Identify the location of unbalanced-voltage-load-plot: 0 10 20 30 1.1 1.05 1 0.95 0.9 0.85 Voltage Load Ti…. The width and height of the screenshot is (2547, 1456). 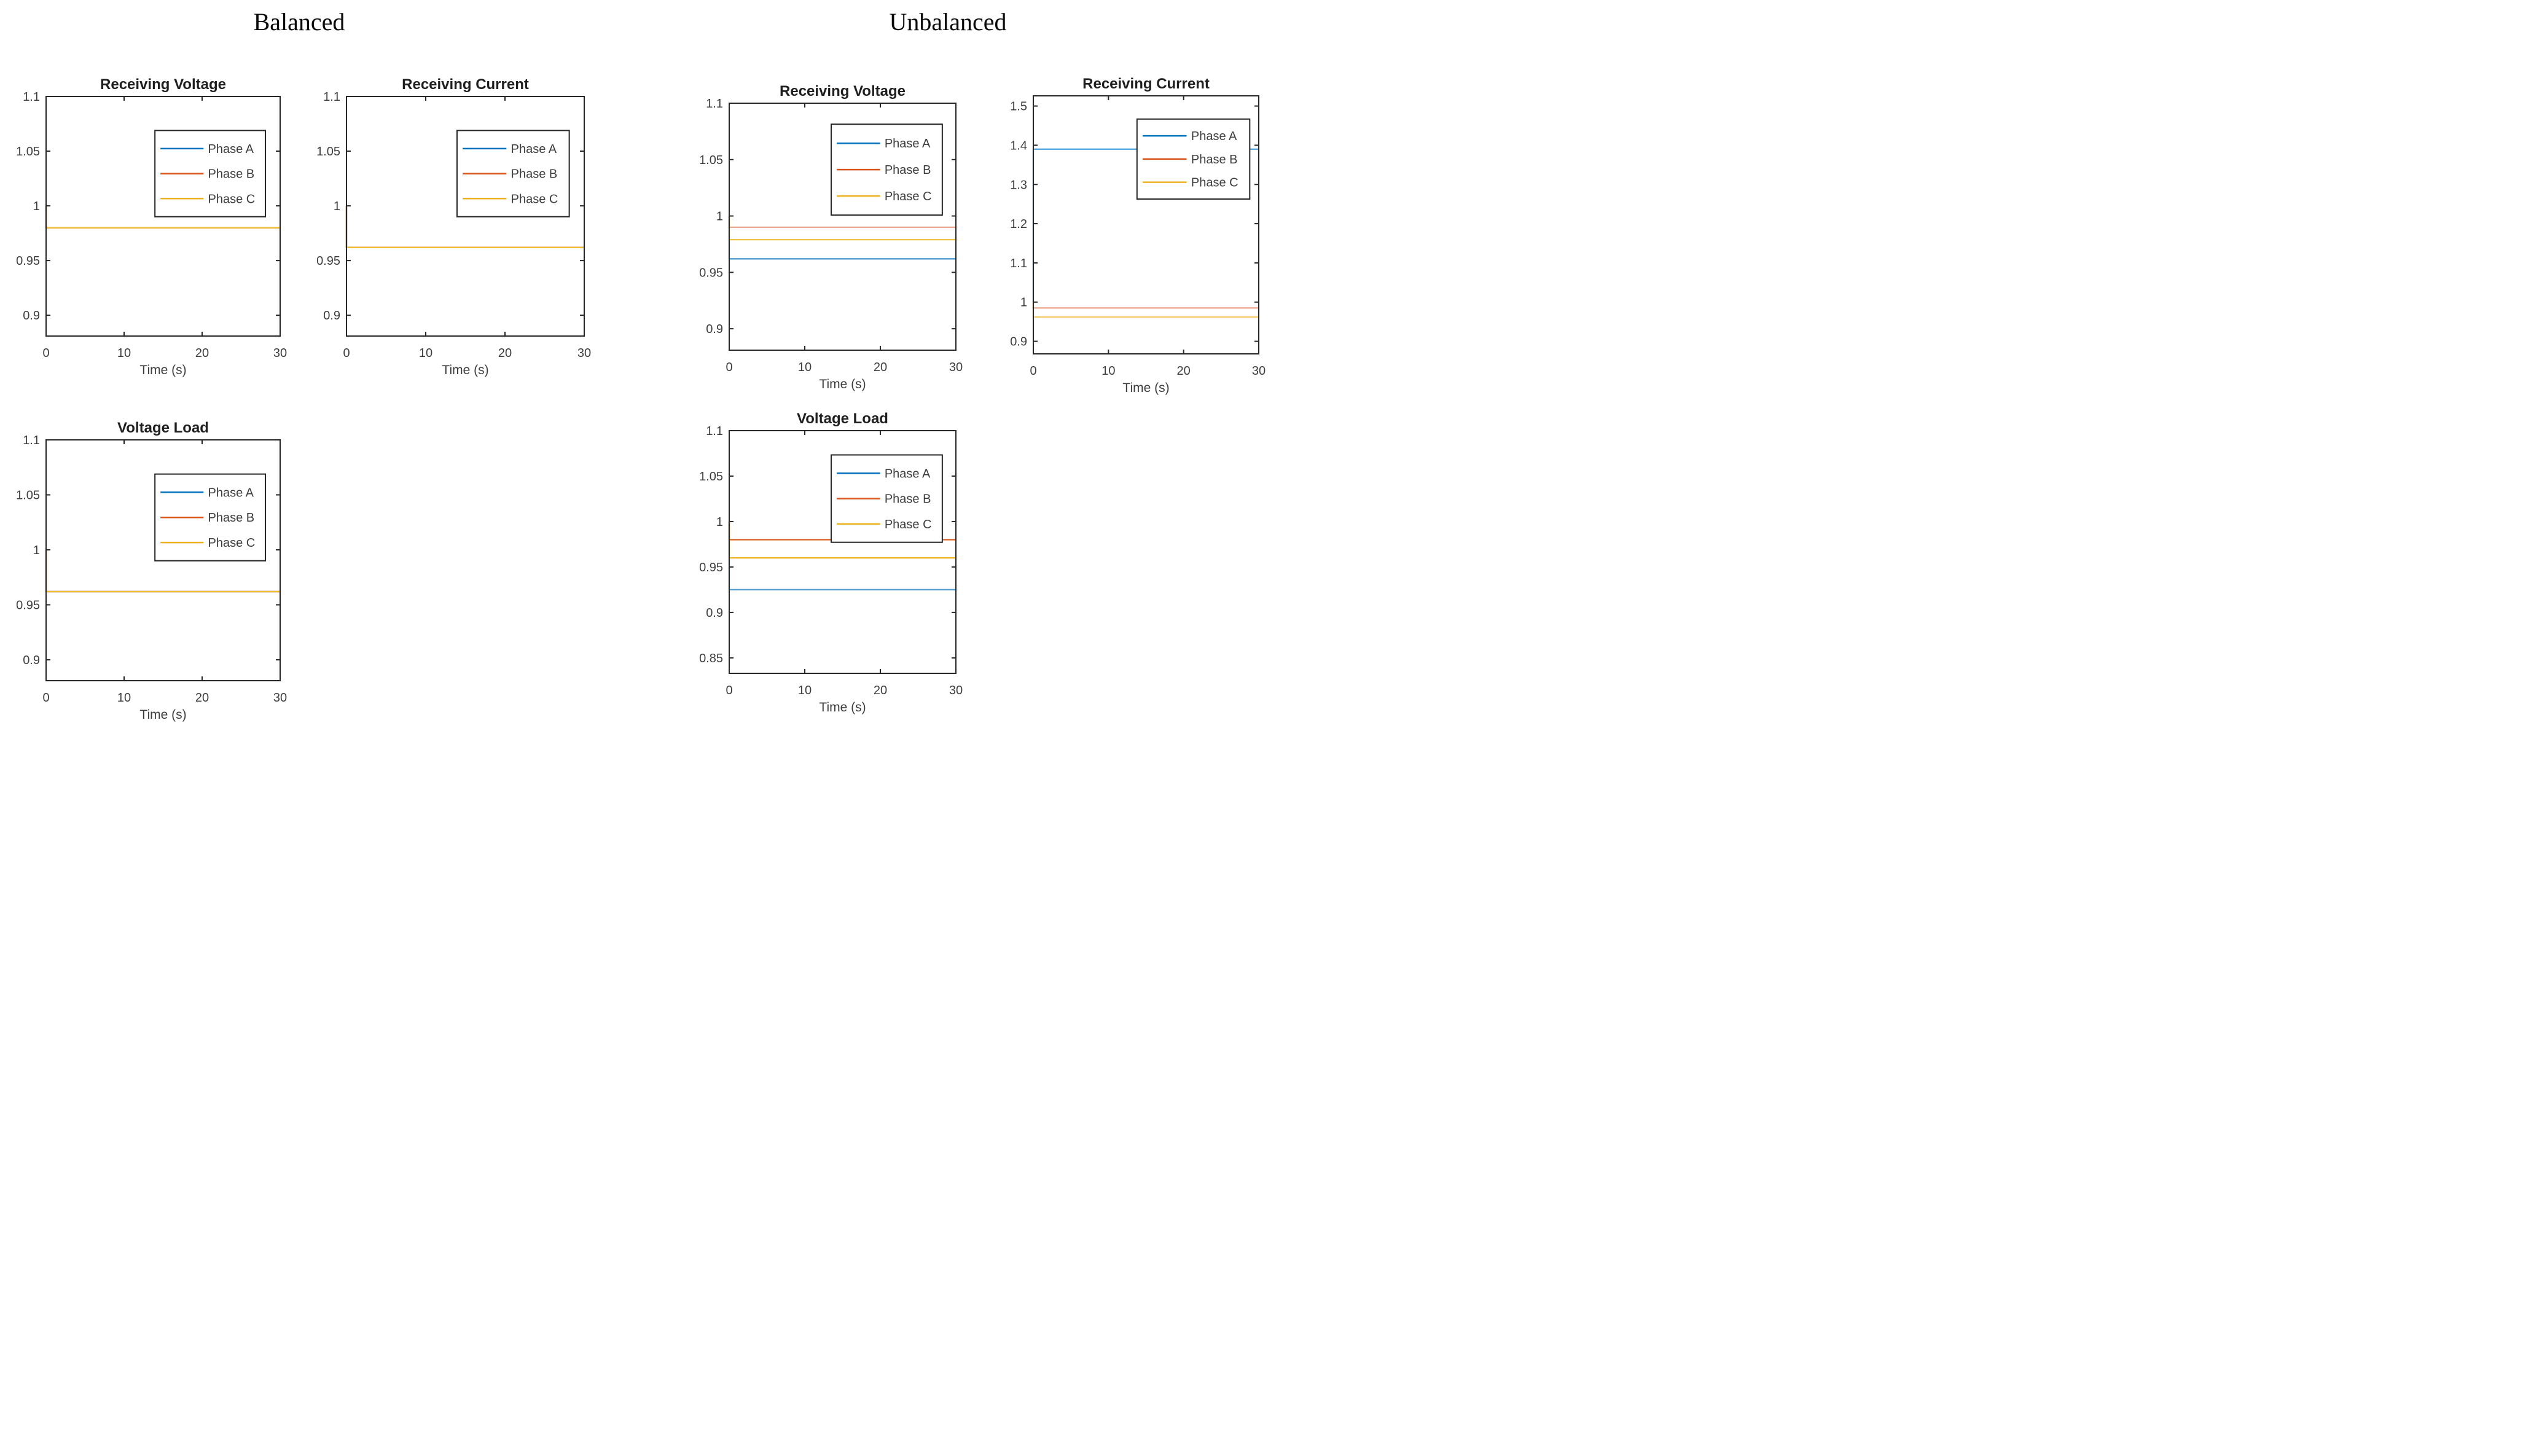
(831, 562).